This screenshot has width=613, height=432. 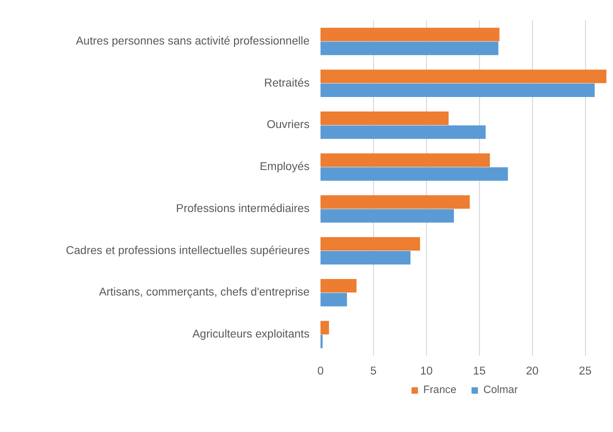 I want to click on legend-label: France, so click(x=439, y=390).